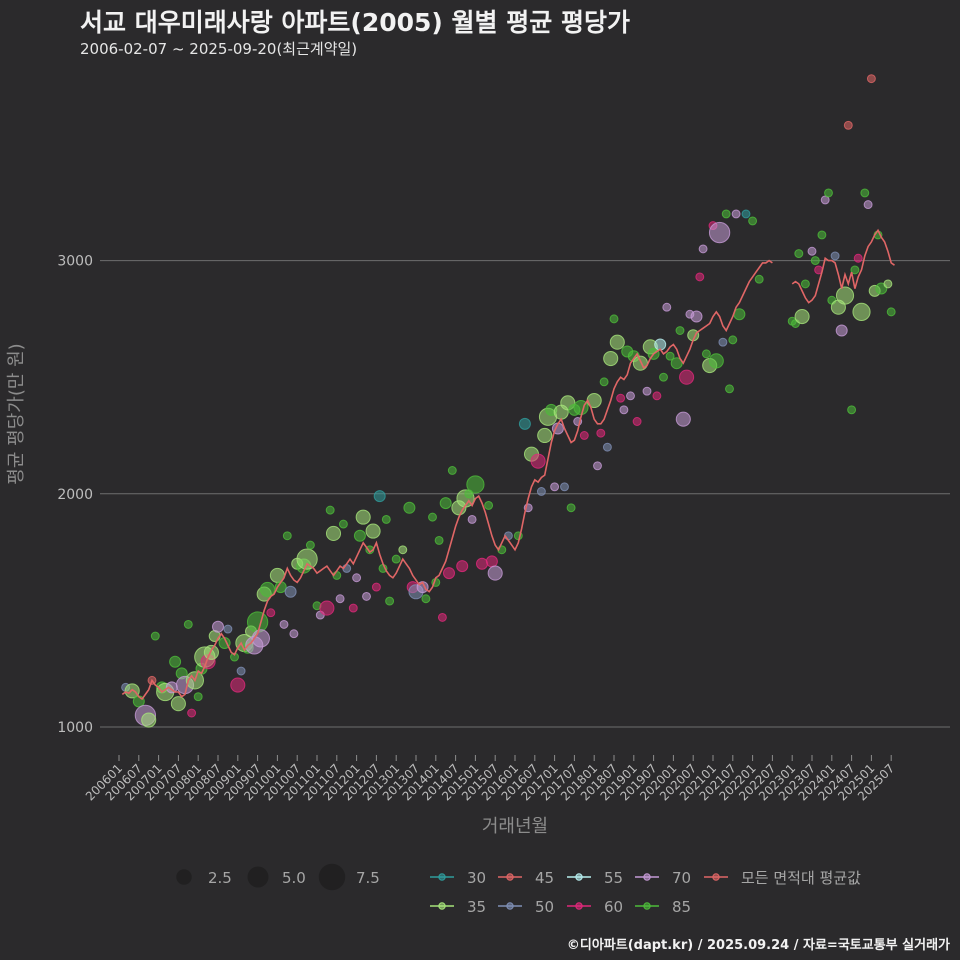 The image size is (960, 960). What do you see at coordinates (518, 889) in the screenshot?
I see `legend: 2.5 5.0 7.5 30 45 55 70 모든 면적대 평균값 35 50 60 85` at bounding box center [518, 889].